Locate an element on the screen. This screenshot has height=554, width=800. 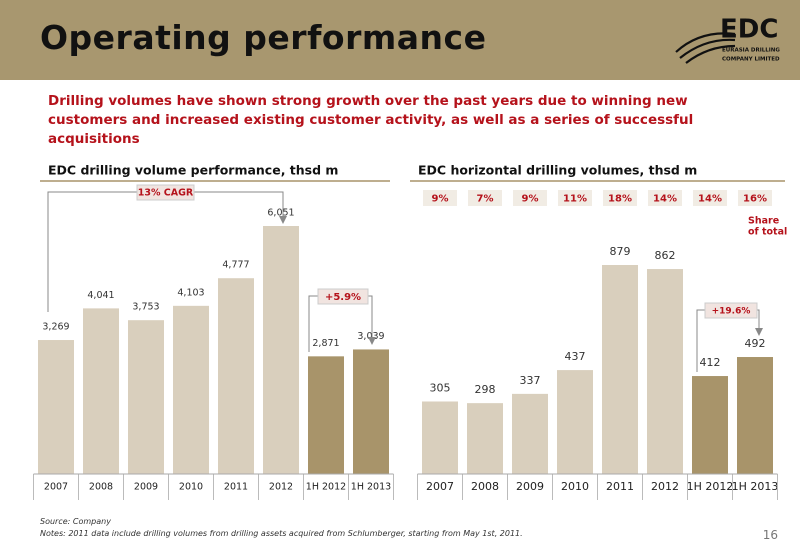
share-label: 18% is located at coordinates (620, 199).